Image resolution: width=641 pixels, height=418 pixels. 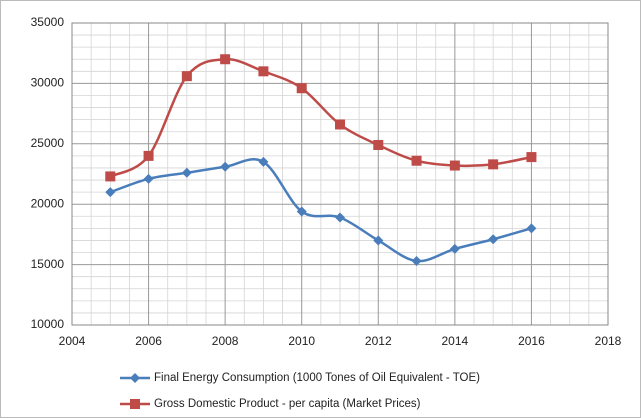 What do you see at coordinates (48, 22) in the screenshot?
I see `y-tick-label: 35000` at bounding box center [48, 22].